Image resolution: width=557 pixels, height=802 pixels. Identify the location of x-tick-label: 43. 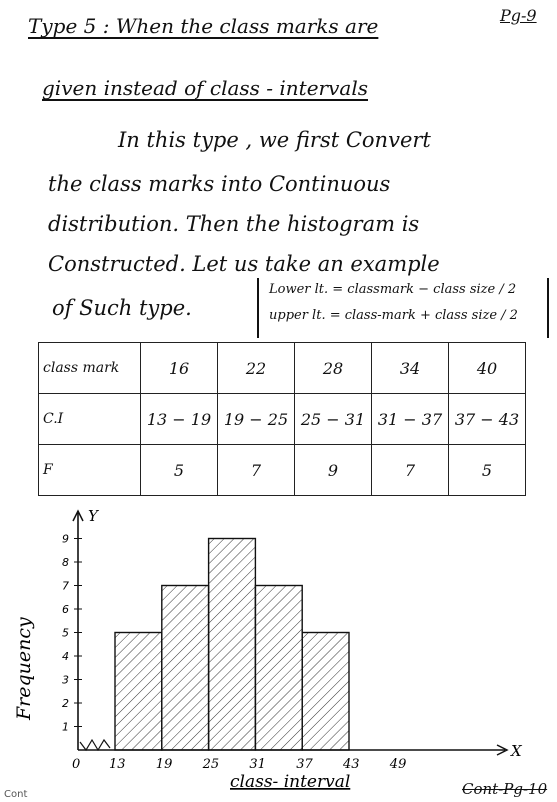
(351, 764).